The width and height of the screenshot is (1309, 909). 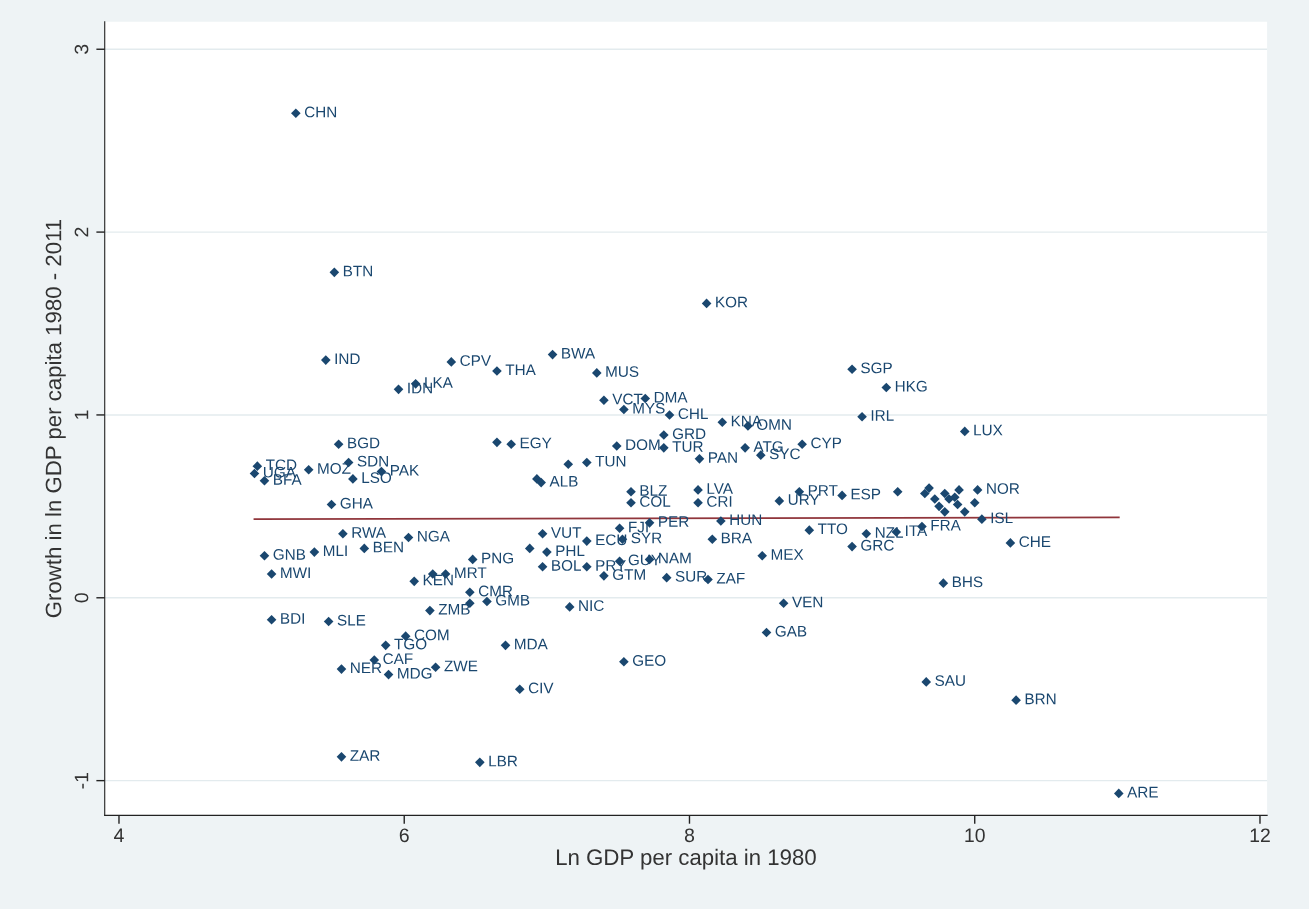 I want to click on x-tick-label: 12, so click(x=1260, y=835).